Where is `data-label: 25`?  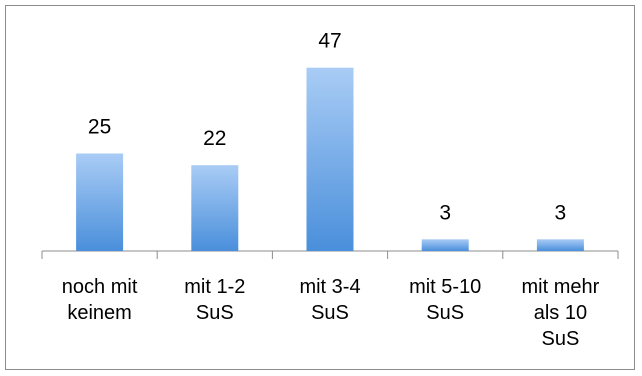
data-label: 25 is located at coordinates (99, 127).